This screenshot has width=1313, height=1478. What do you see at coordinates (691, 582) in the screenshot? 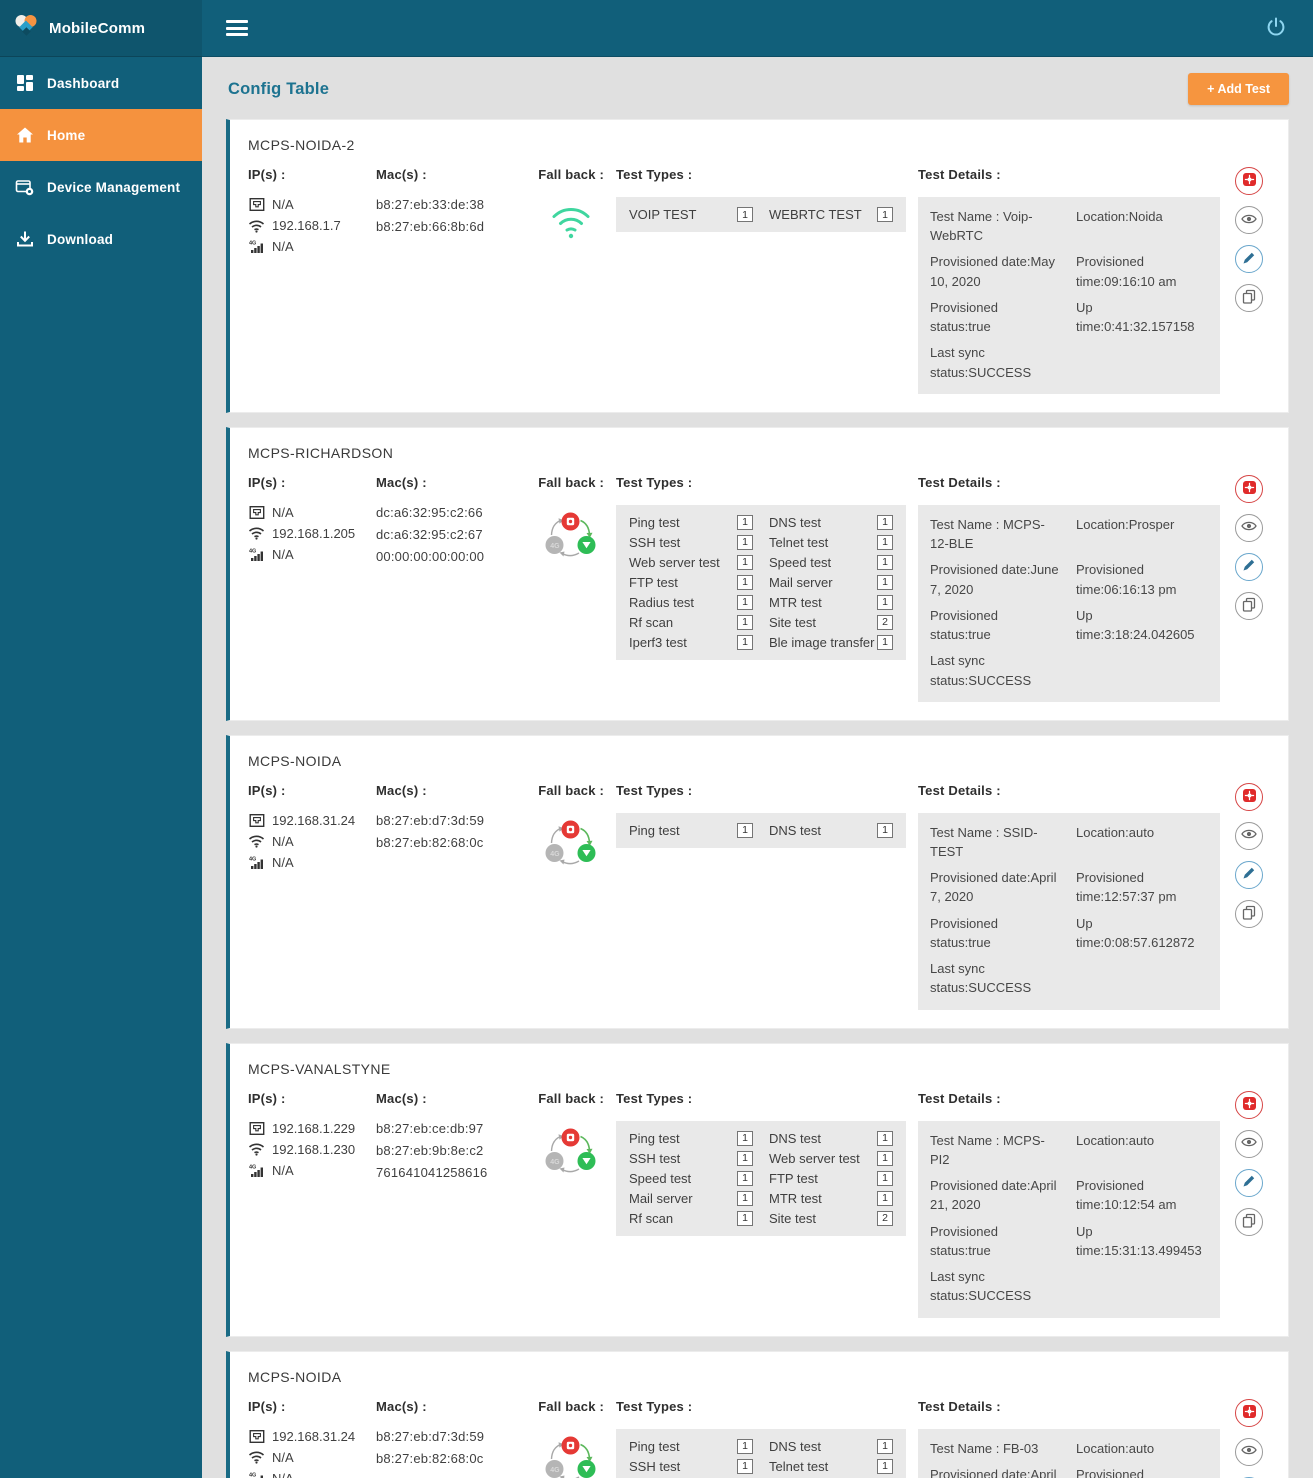
I see `test-type-item: FTP test 1` at bounding box center [691, 582].